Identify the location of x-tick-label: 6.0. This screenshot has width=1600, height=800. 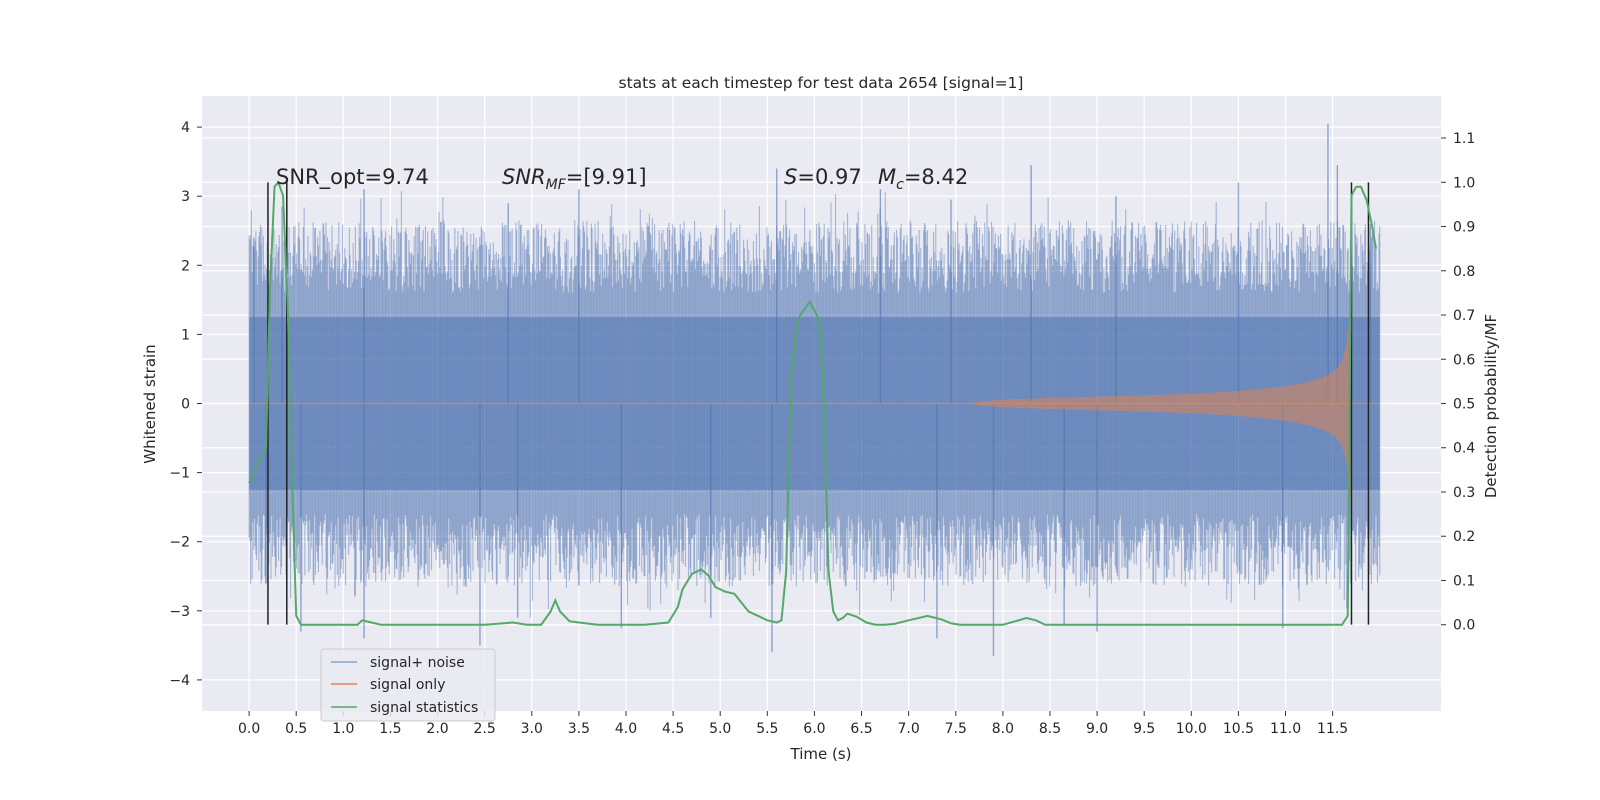
(814, 729).